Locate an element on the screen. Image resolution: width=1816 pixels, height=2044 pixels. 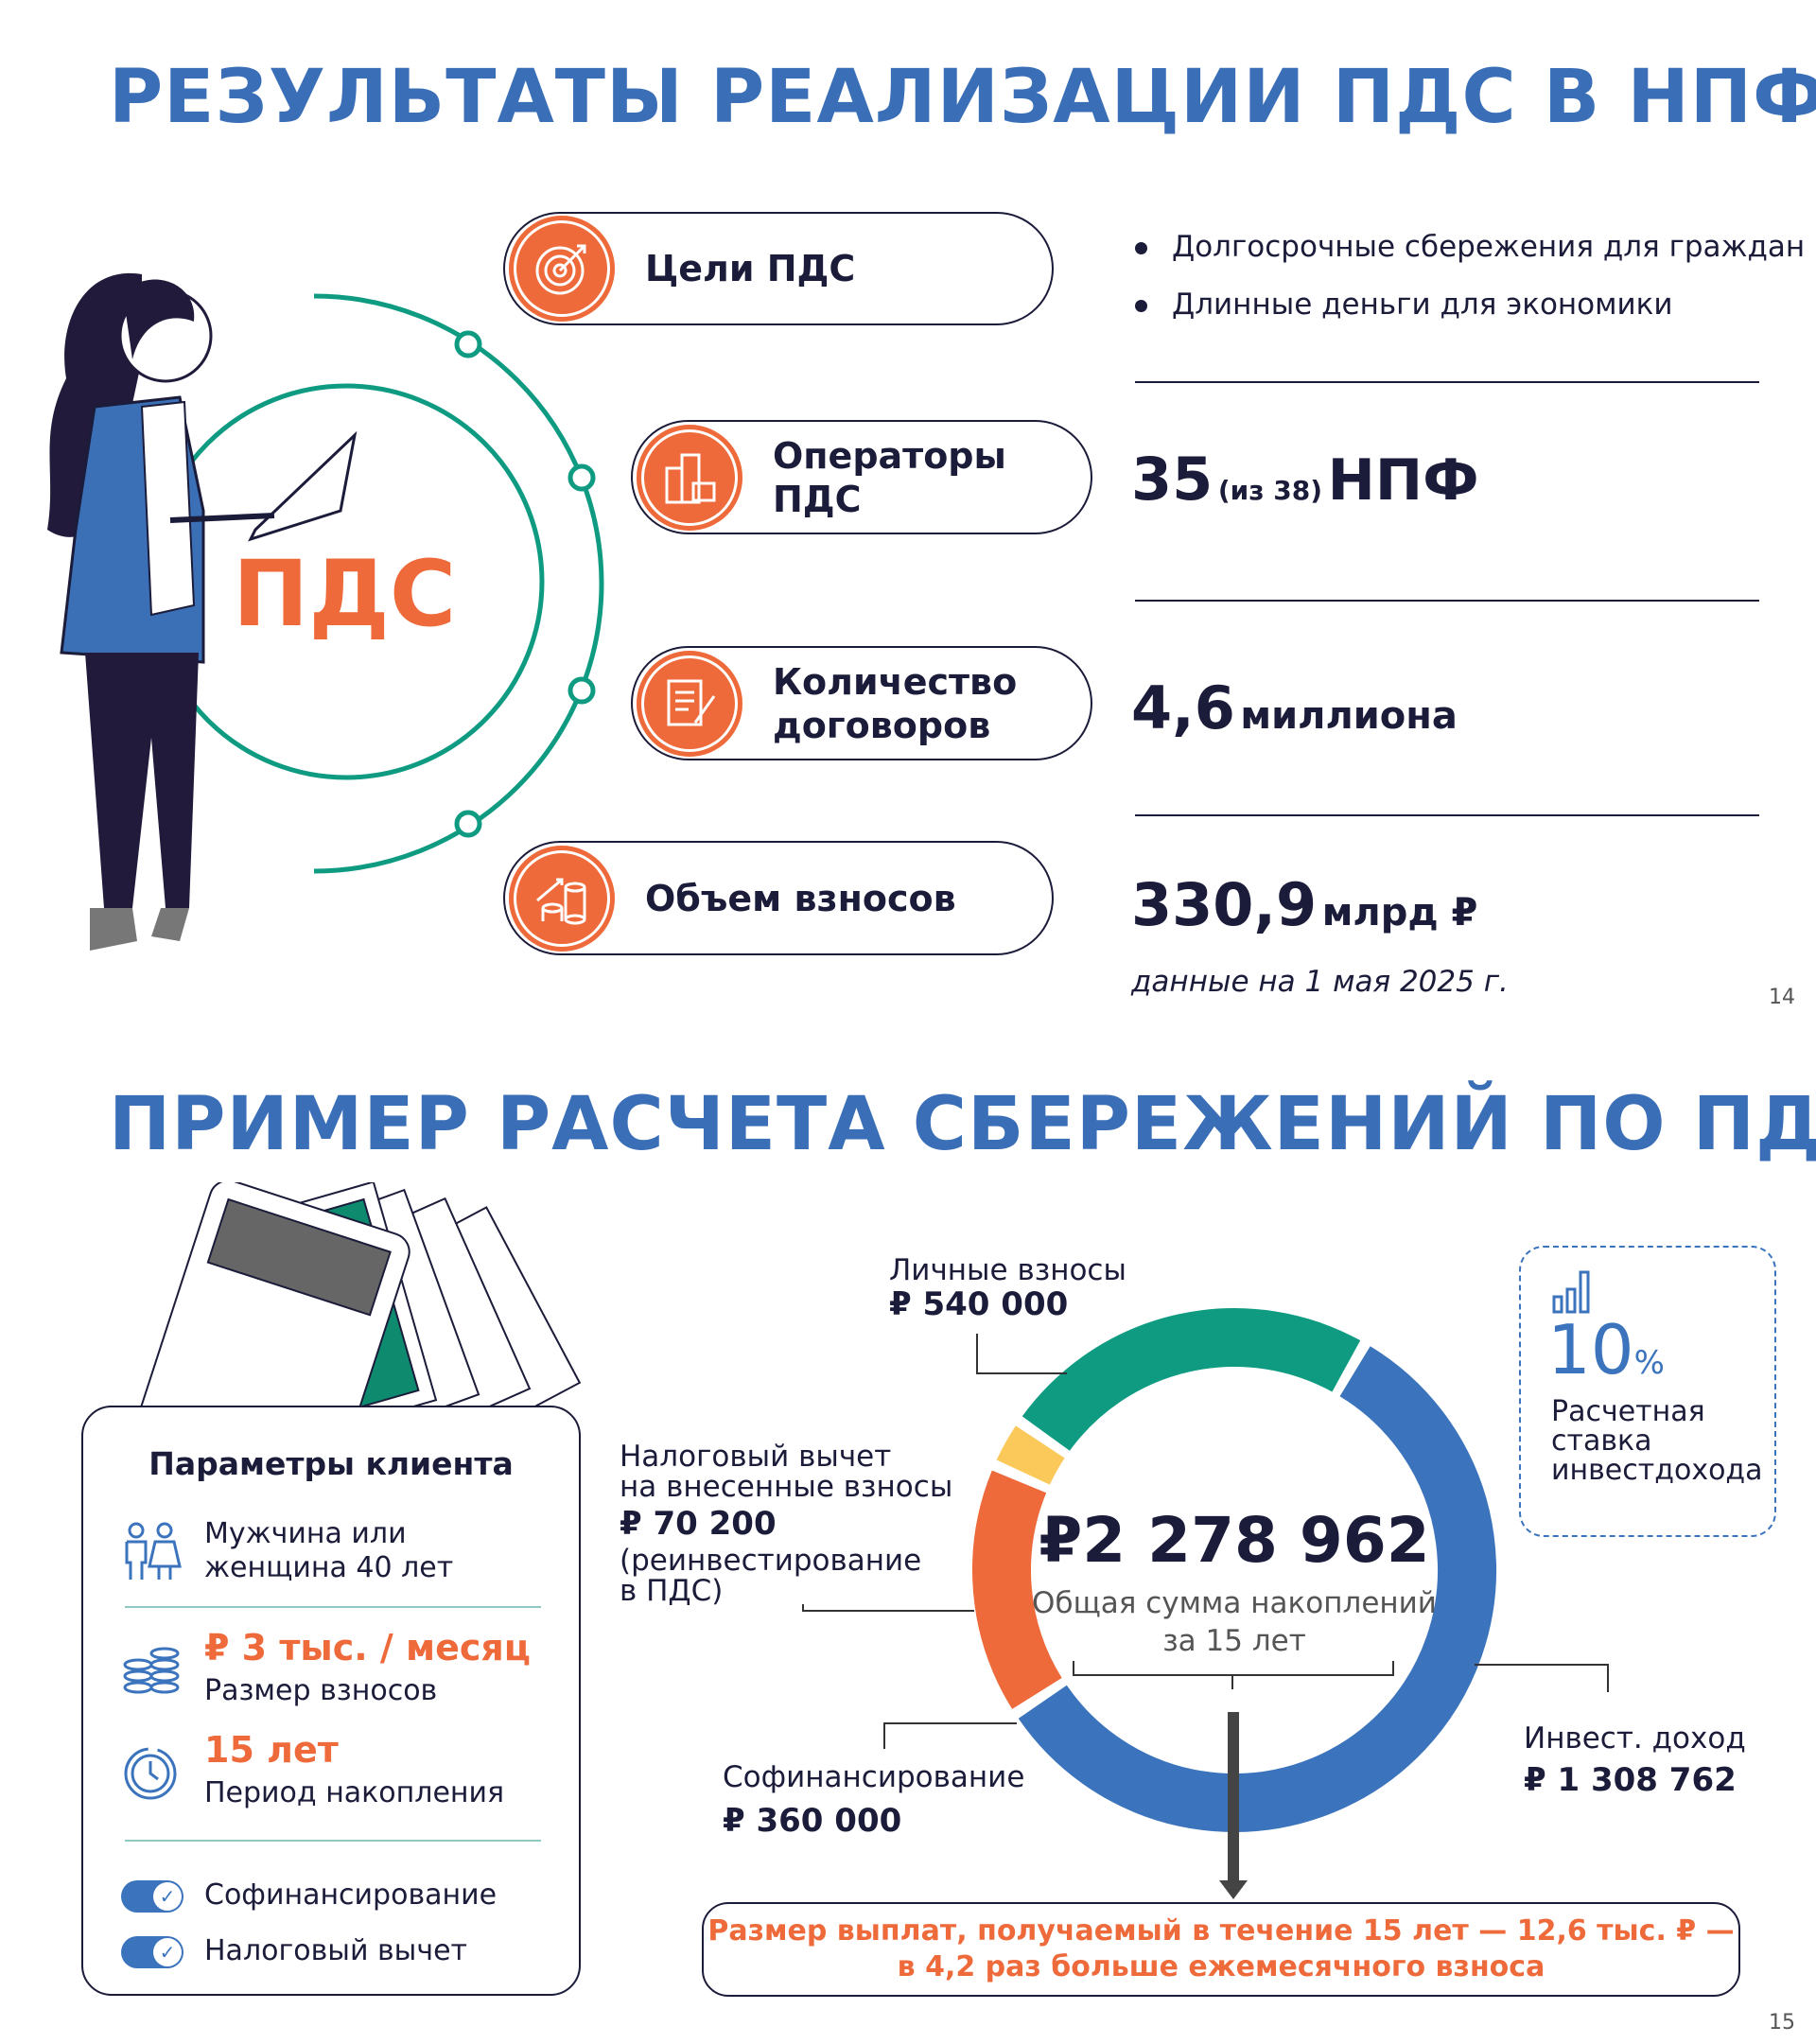
page-number: 15 is located at coordinates (1782, 2023).